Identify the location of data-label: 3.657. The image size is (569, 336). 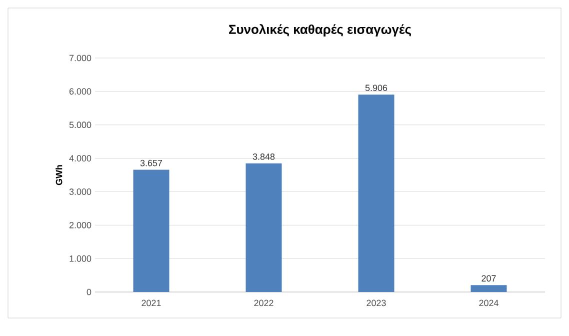
(151, 163).